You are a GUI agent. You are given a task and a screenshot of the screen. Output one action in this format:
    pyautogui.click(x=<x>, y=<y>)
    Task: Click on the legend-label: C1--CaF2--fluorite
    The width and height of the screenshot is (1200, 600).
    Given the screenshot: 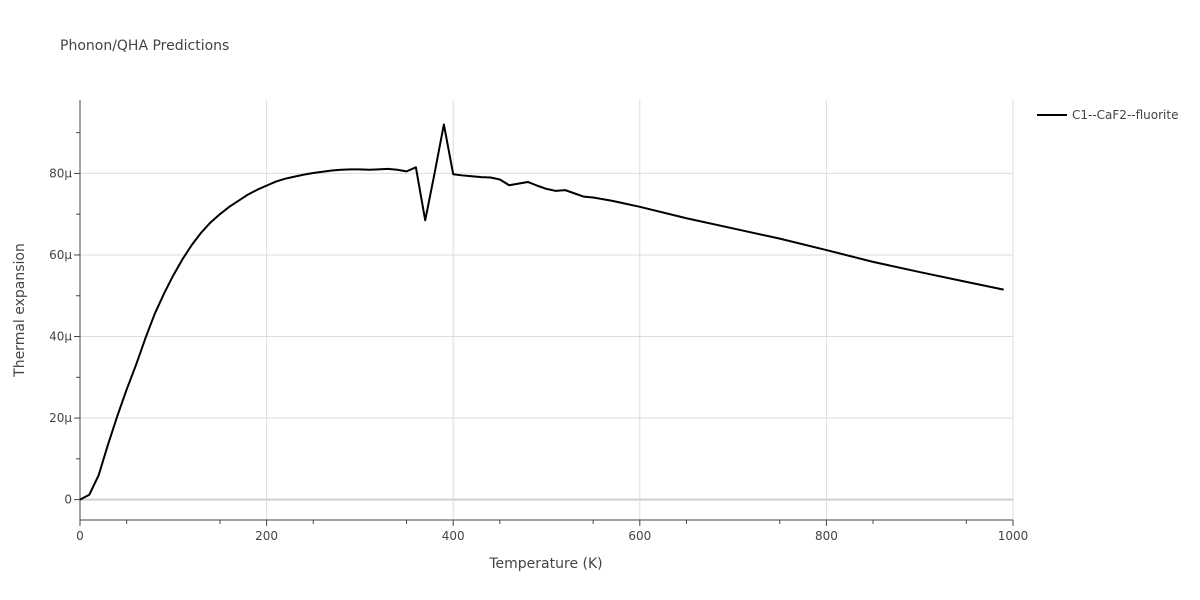 What is the action you would take?
    pyautogui.click(x=1125, y=115)
    